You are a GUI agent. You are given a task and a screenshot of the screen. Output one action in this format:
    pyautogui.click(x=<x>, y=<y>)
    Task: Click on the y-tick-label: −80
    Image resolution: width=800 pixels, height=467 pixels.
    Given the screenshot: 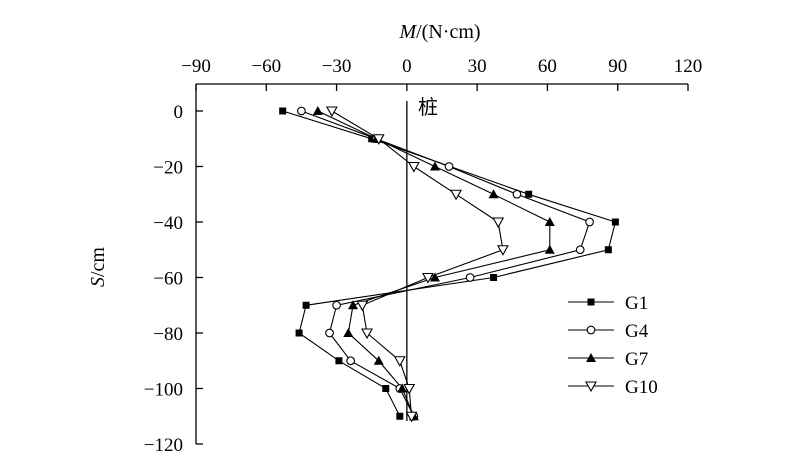 What is the action you would take?
    pyautogui.click(x=168, y=334)
    